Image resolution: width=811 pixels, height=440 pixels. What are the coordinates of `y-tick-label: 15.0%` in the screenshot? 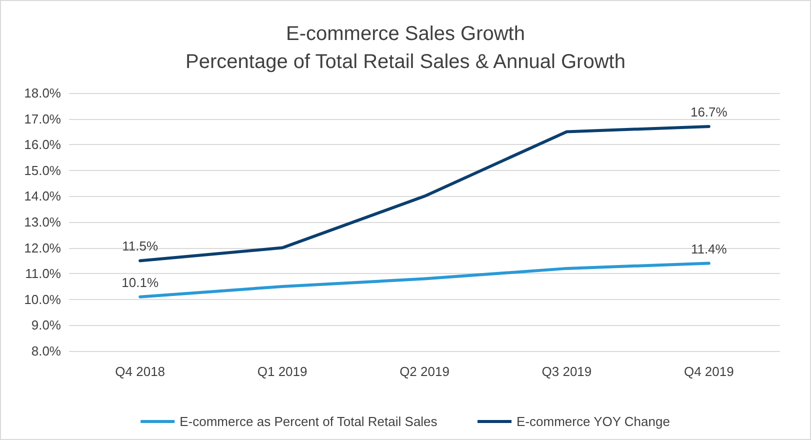 It's located at (43, 170).